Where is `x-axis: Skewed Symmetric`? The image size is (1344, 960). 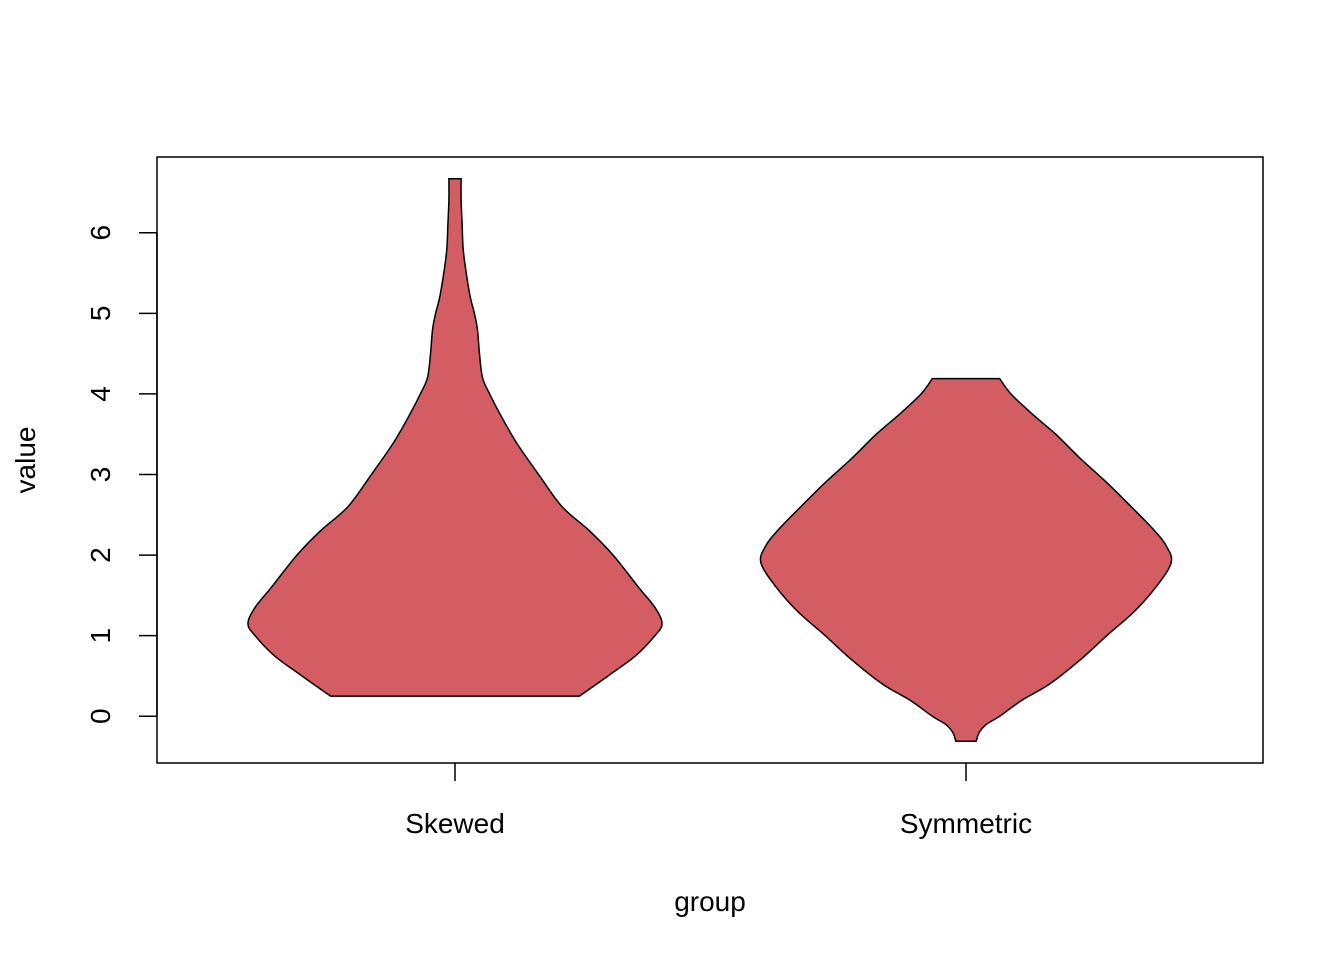 x-axis: Skewed Symmetric is located at coordinates (718, 801).